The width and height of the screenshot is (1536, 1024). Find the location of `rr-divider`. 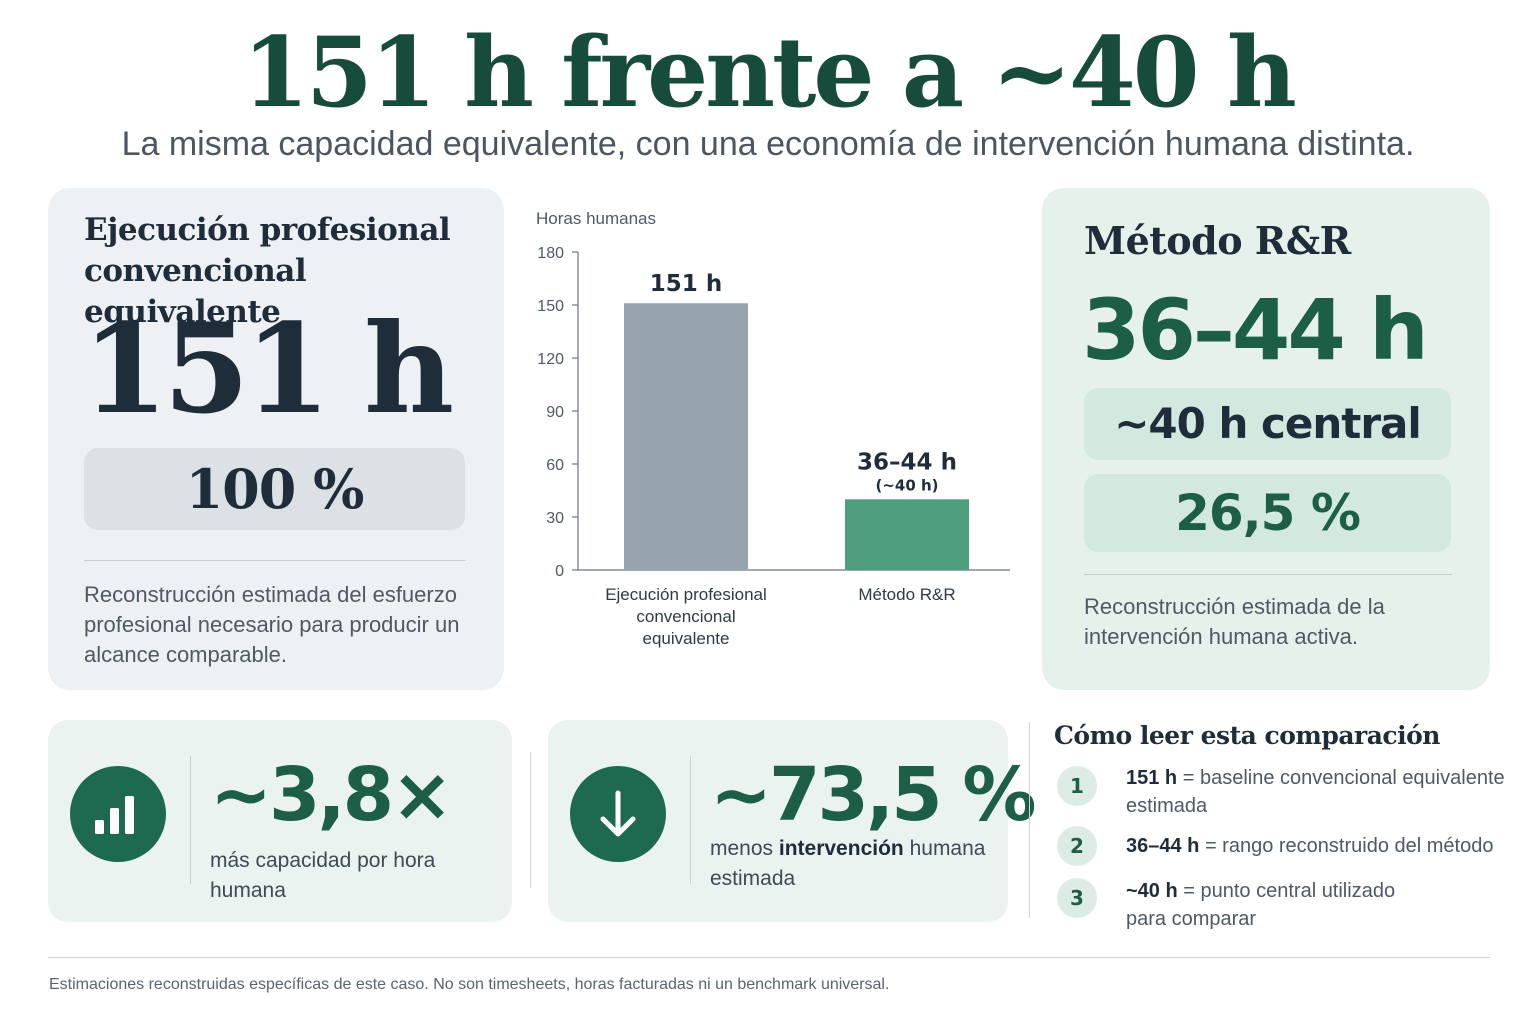

rr-divider is located at coordinates (1268, 574).